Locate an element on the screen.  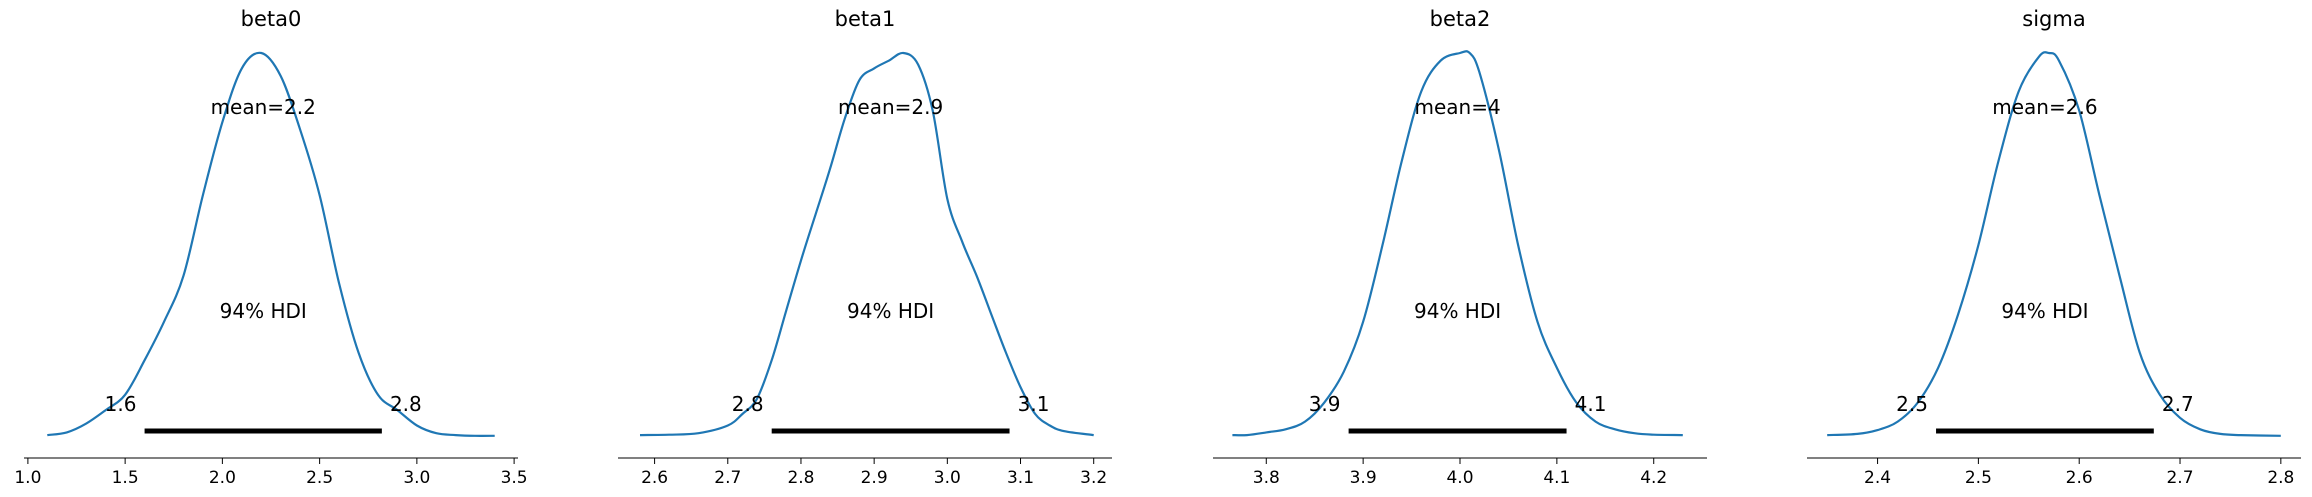
x-tick-label: 3.8 is located at coordinates (1266, 478).